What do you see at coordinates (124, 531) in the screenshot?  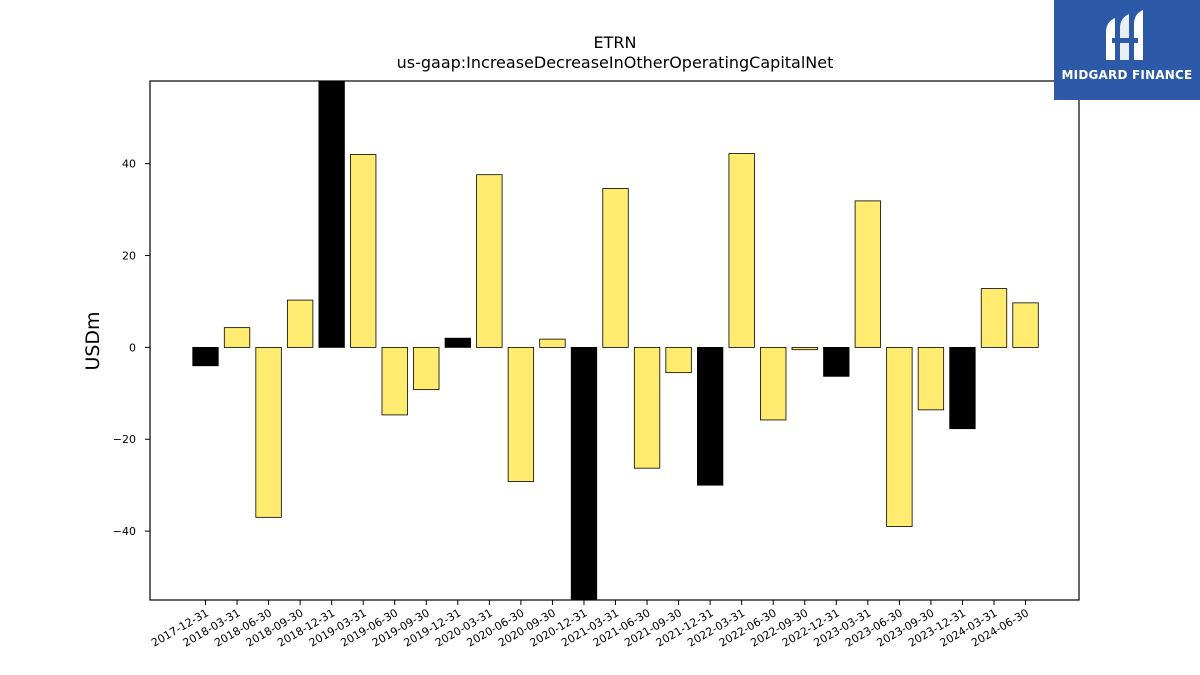 I see `y-tick-label: −40` at bounding box center [124, 531].